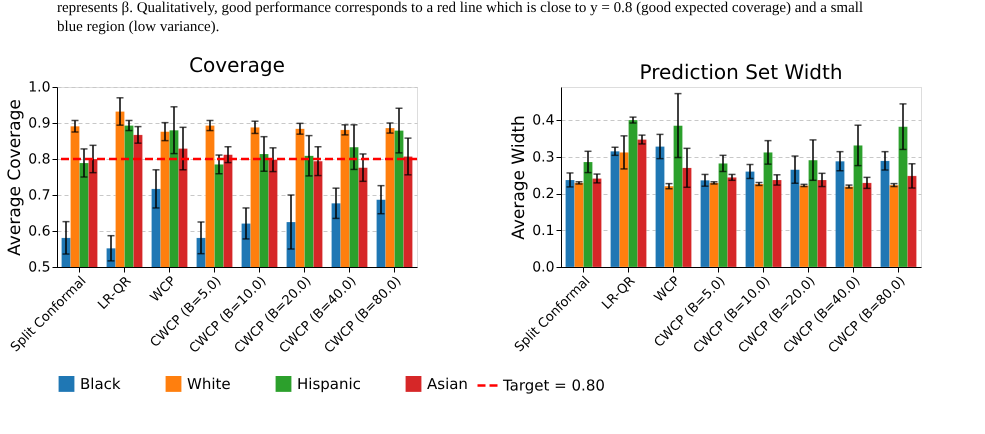 The width and height of the screenshot is (985, 434). What do you see at coordinates (100, 383) in the screenshot?
I see `legend-label: Black` at bounding box center [100, 383].